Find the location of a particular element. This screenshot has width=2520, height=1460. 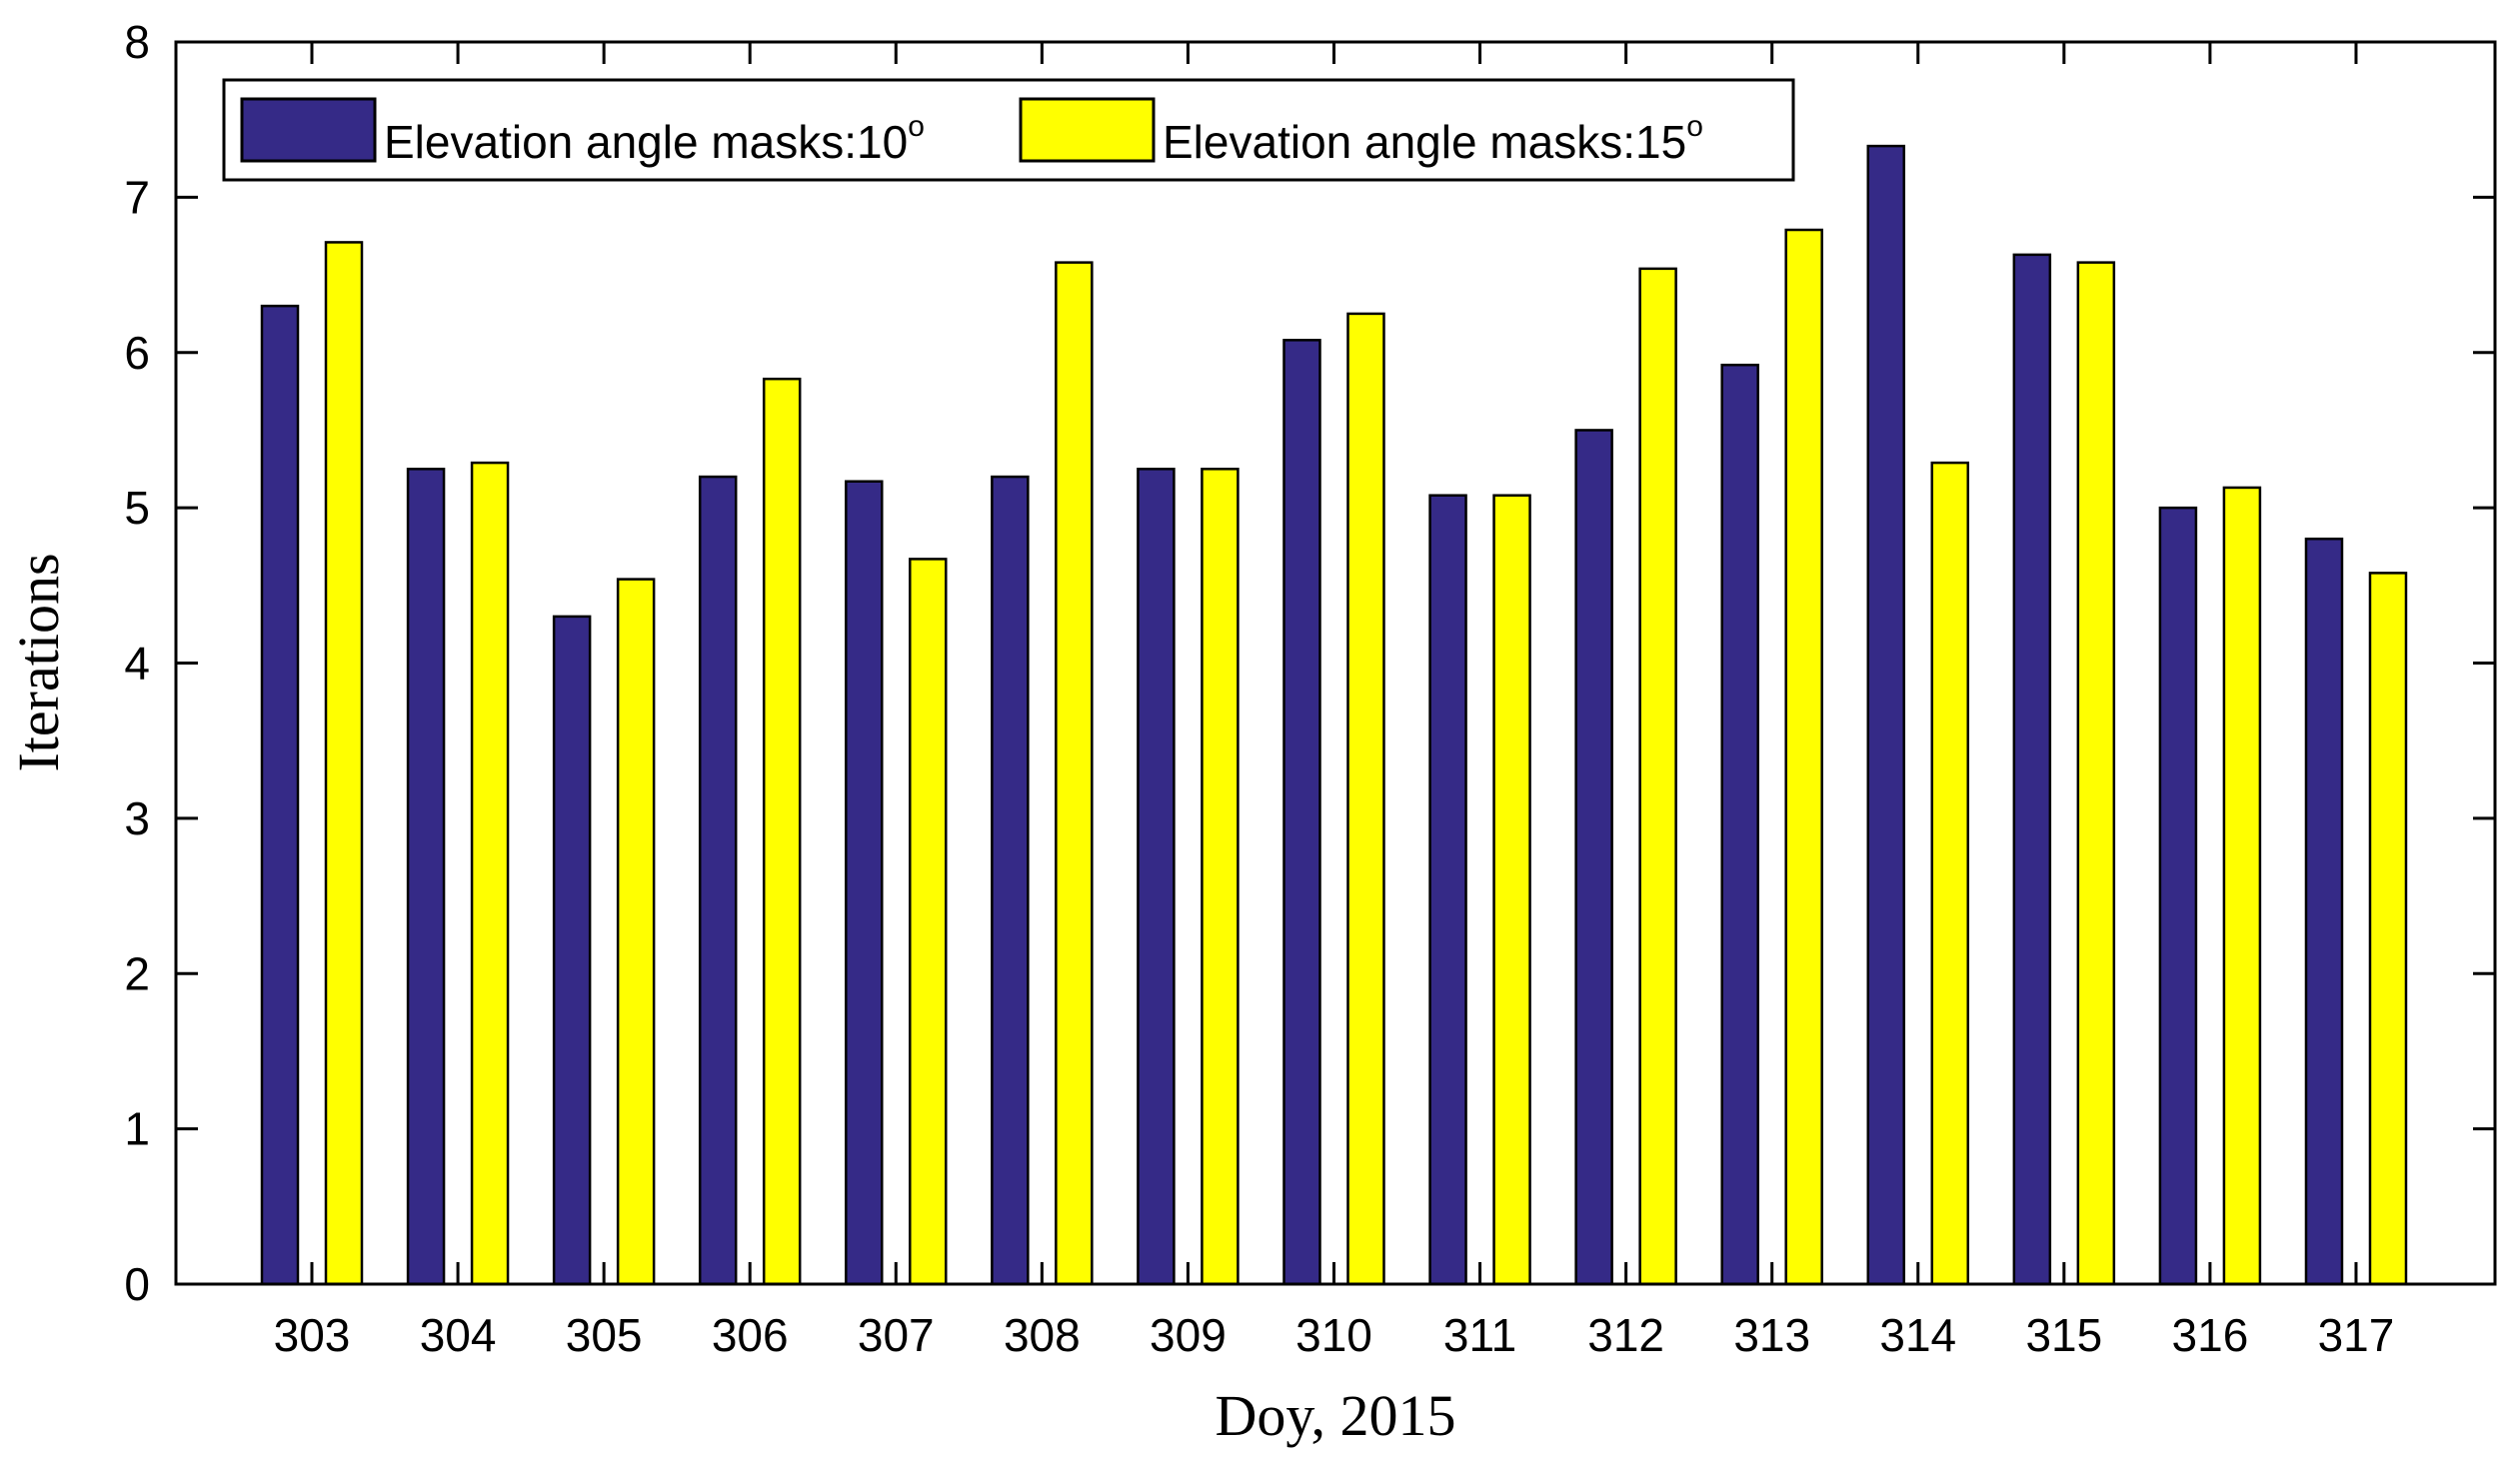

x-tick-label: 314 is located at coordinates (1918, 1335).